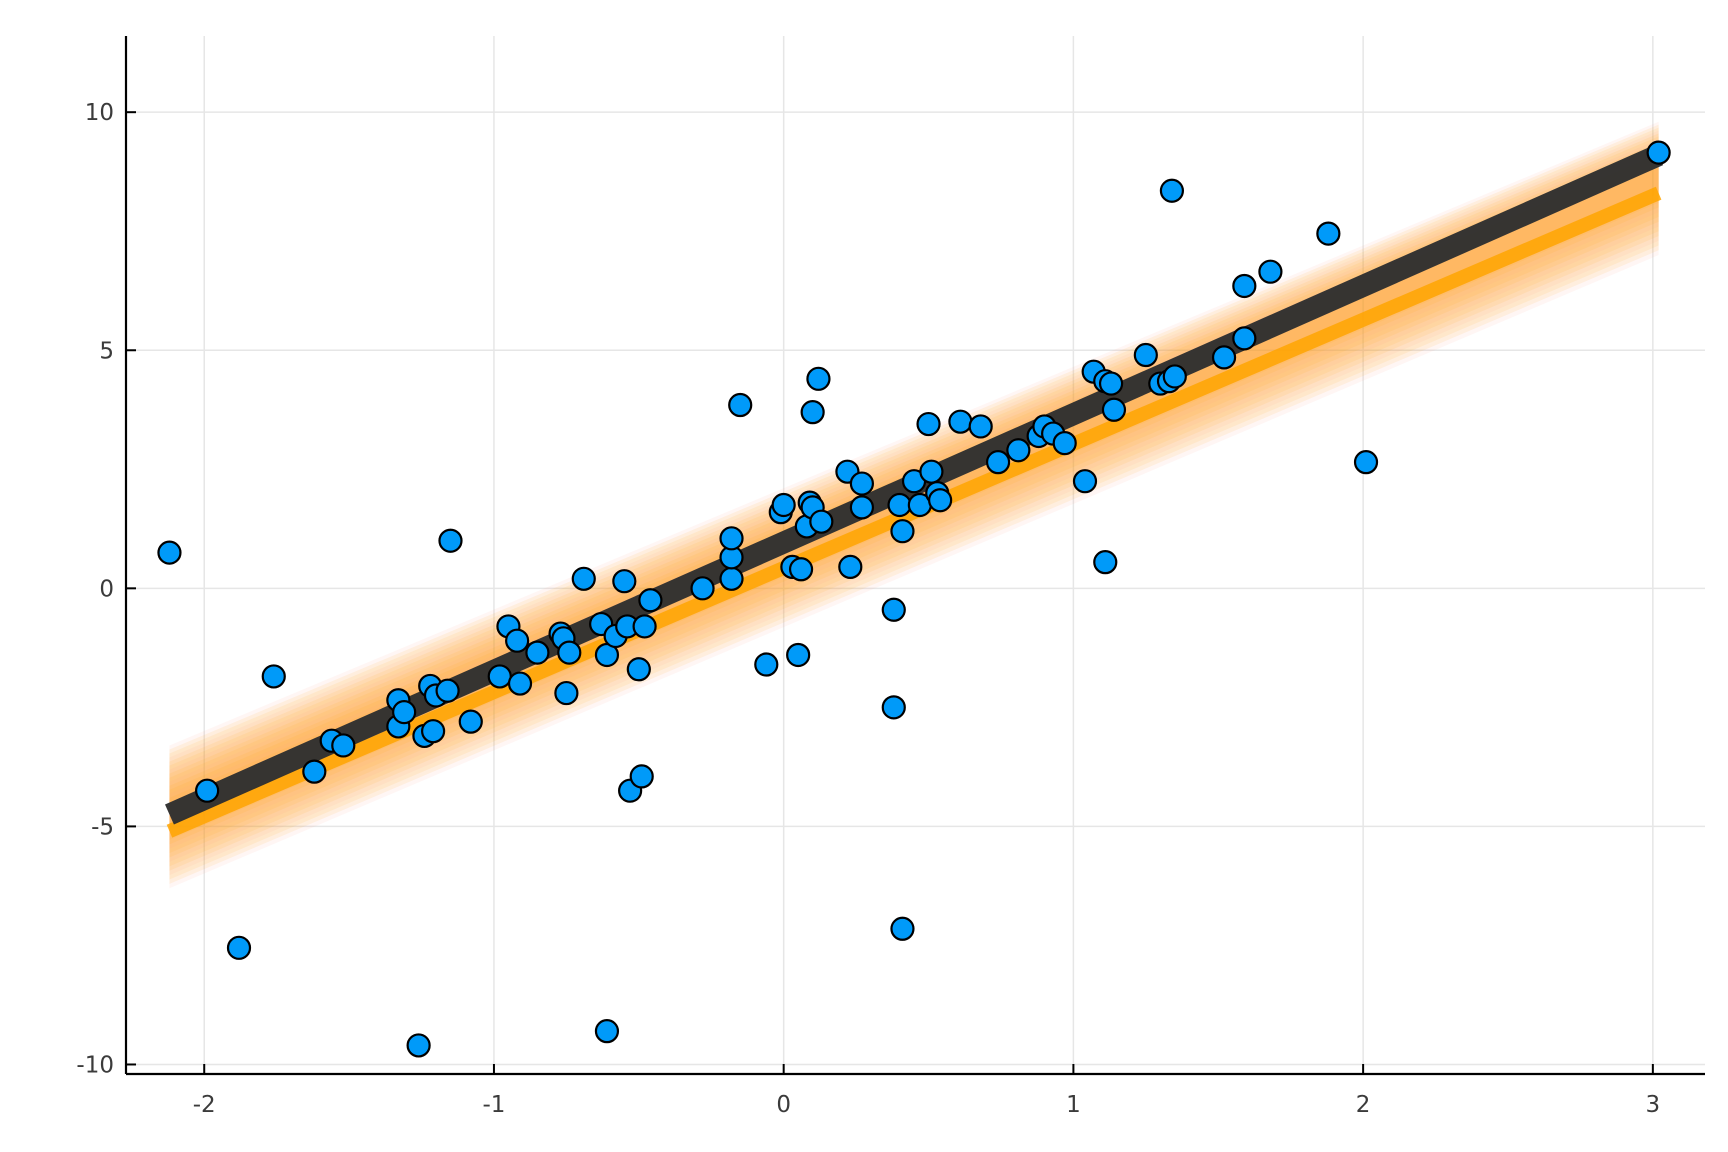 The width and height of the screenshot is (1728, 1152). What do you see at coordinates (102, 827) in the screenshot?
I see `y-tick-label-1: -5` at bounding box center [102, 827].